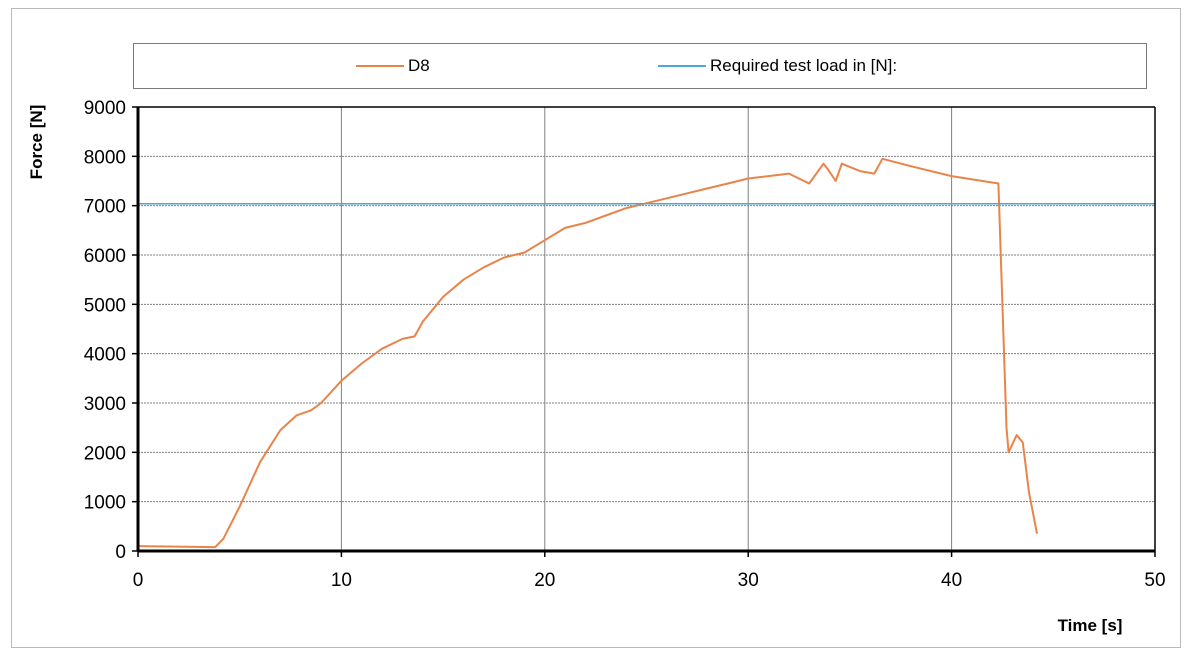  What do you see at coordinates (105, 305) in the screenshot?
I see `y-tick-label-5000: 5000` at bounding box center [105, 305].